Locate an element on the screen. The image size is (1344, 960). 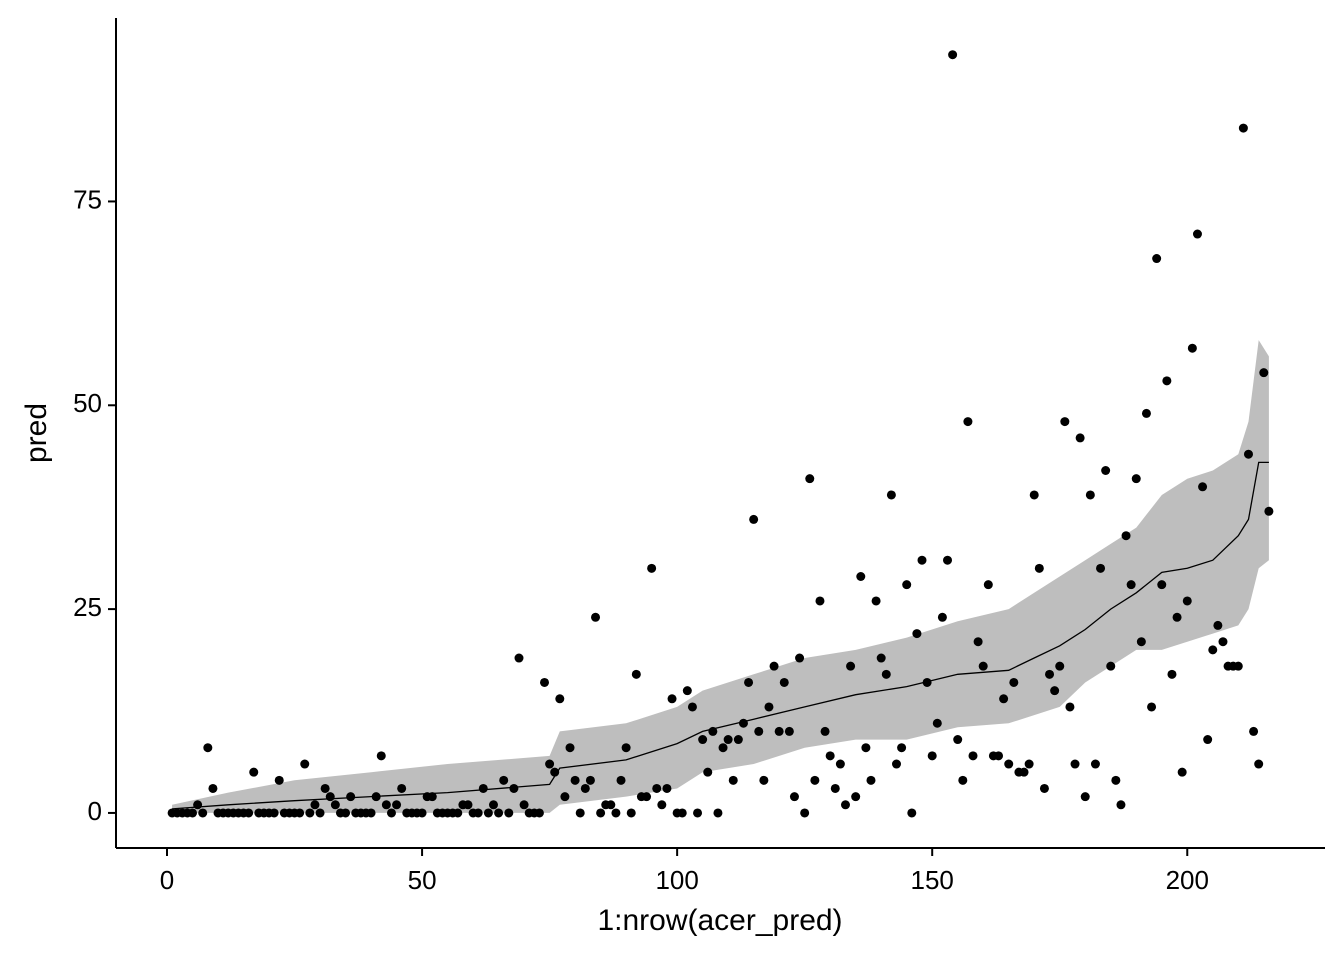
x-tick-label: 100 is located at coordinates (676, 880).